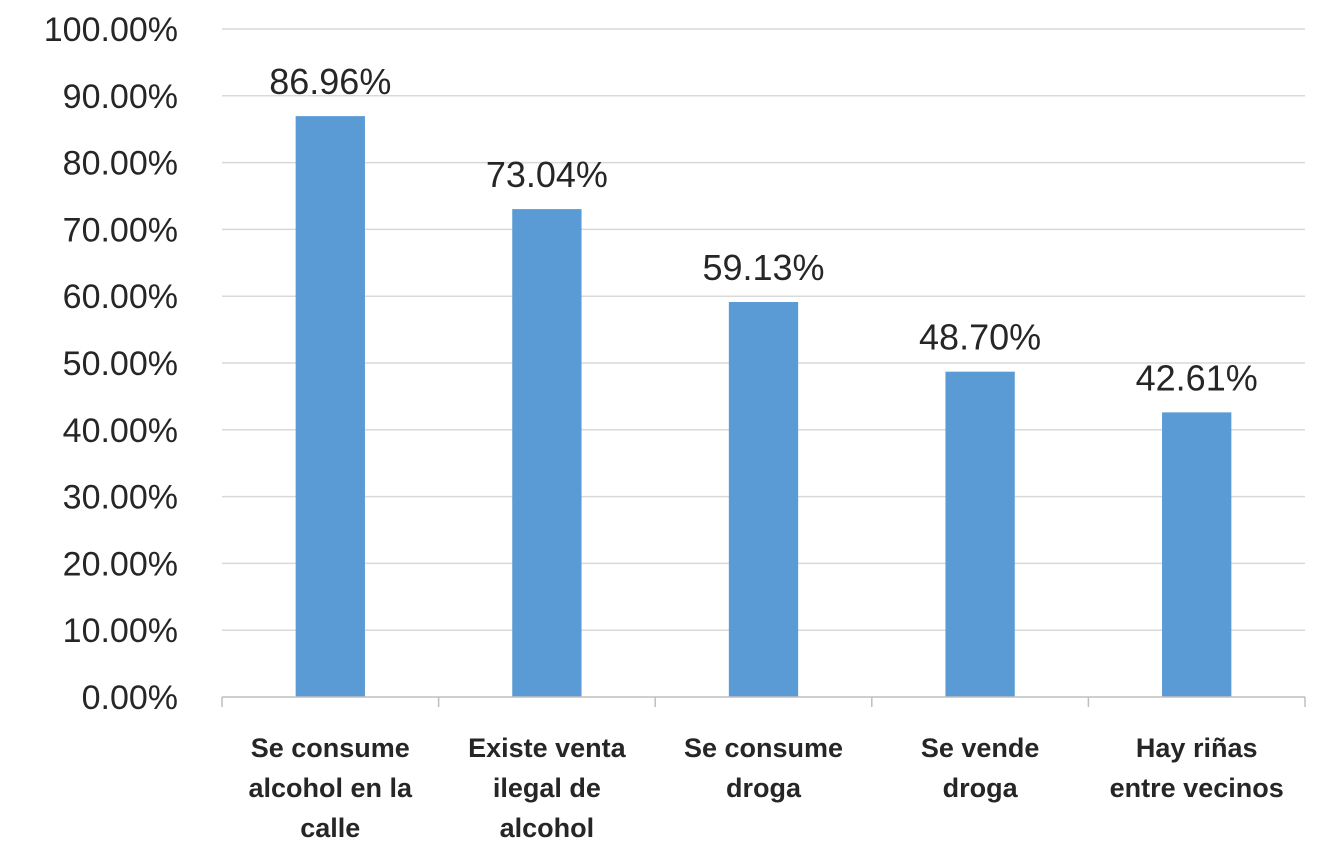 Image resolution: width=1320 pixels, height=853 pixels. What do you see at coordinates (120, 164) in the screenshot?
I see `y-tick-label: 80.00%` at bounding box center [120, 164].